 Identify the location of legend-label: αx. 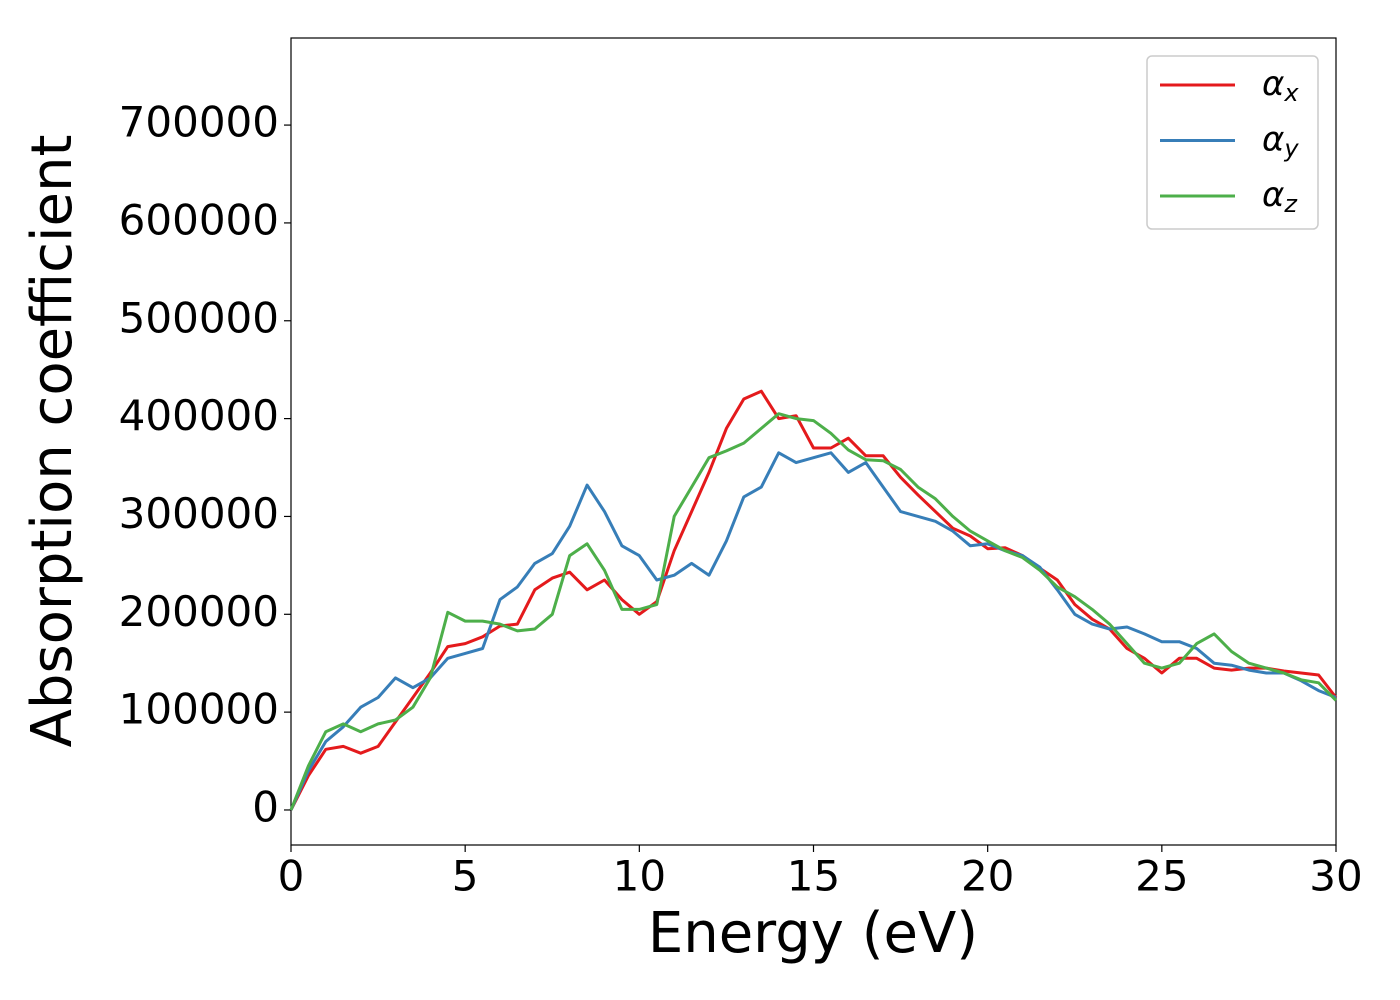
(1280, 86).